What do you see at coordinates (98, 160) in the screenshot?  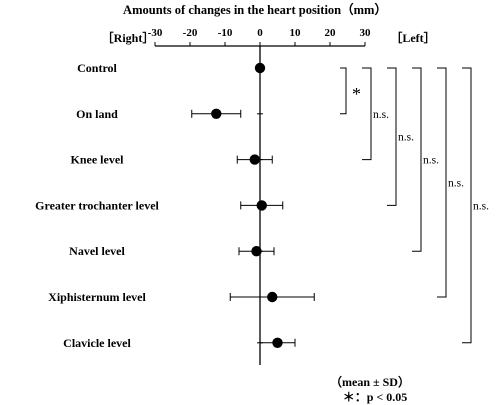 I see `category-label: Knee level` at bounding box center [98, 160].